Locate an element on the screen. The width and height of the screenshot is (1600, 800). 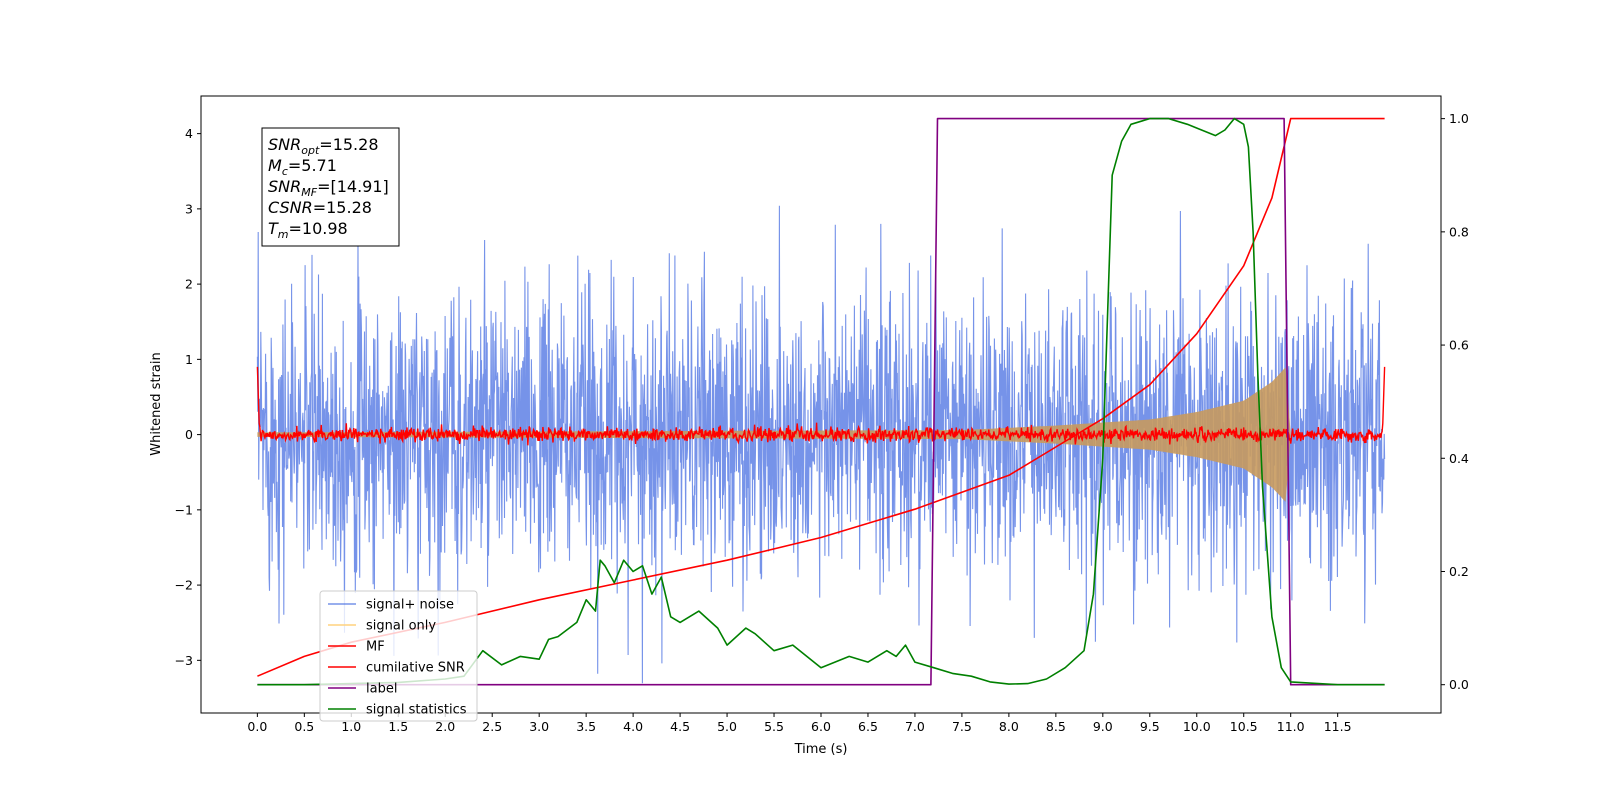
x-tick: 5.5 is located at coordinates (774, 723).